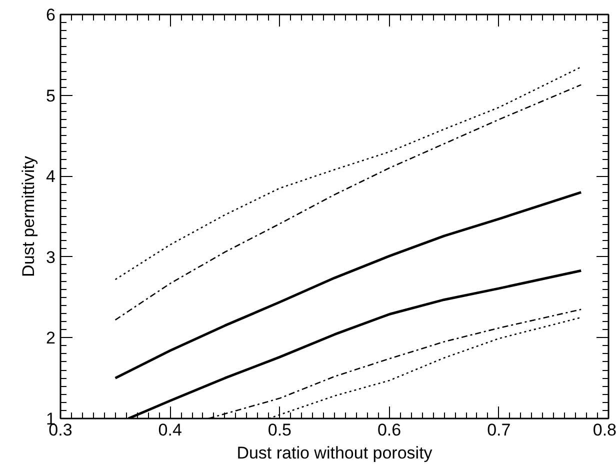  Describe the element at coordinates (389, 430) in the screenshot. I see `x-tick-label: 0.6` at that location.